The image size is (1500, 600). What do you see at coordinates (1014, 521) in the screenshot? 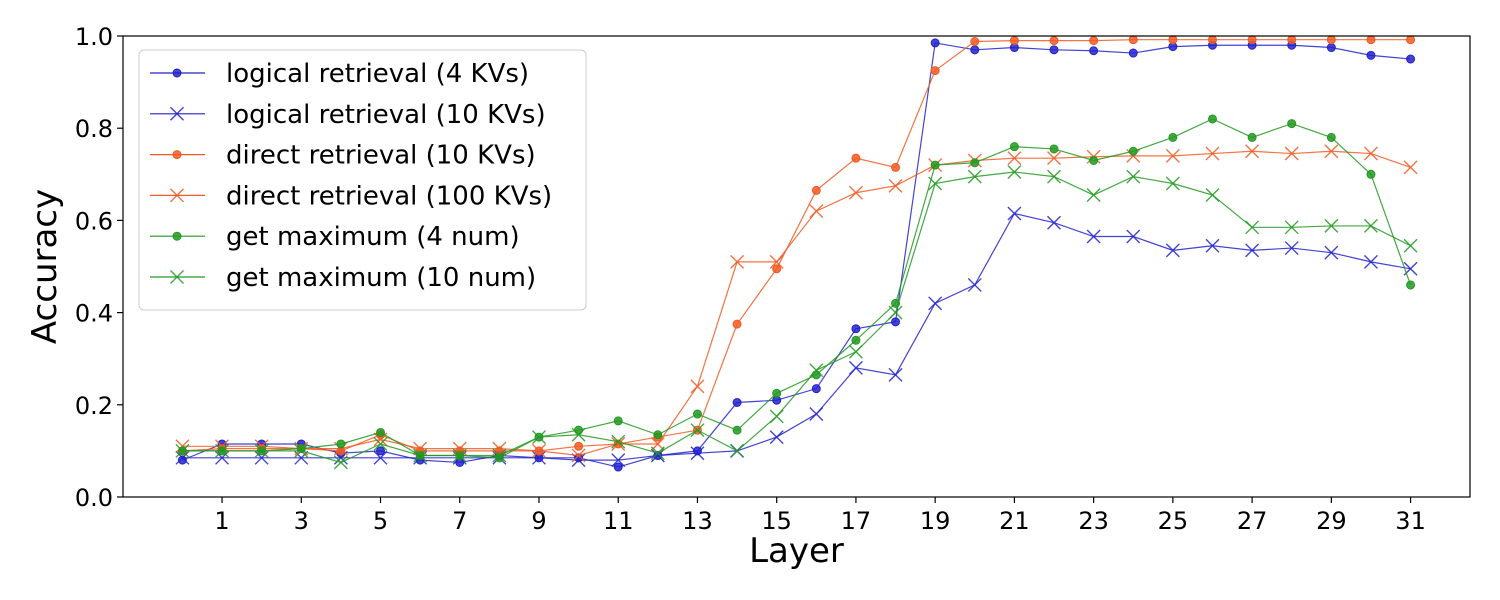
I see `x-tick-label: 21` at bounding box center [1014, 521].